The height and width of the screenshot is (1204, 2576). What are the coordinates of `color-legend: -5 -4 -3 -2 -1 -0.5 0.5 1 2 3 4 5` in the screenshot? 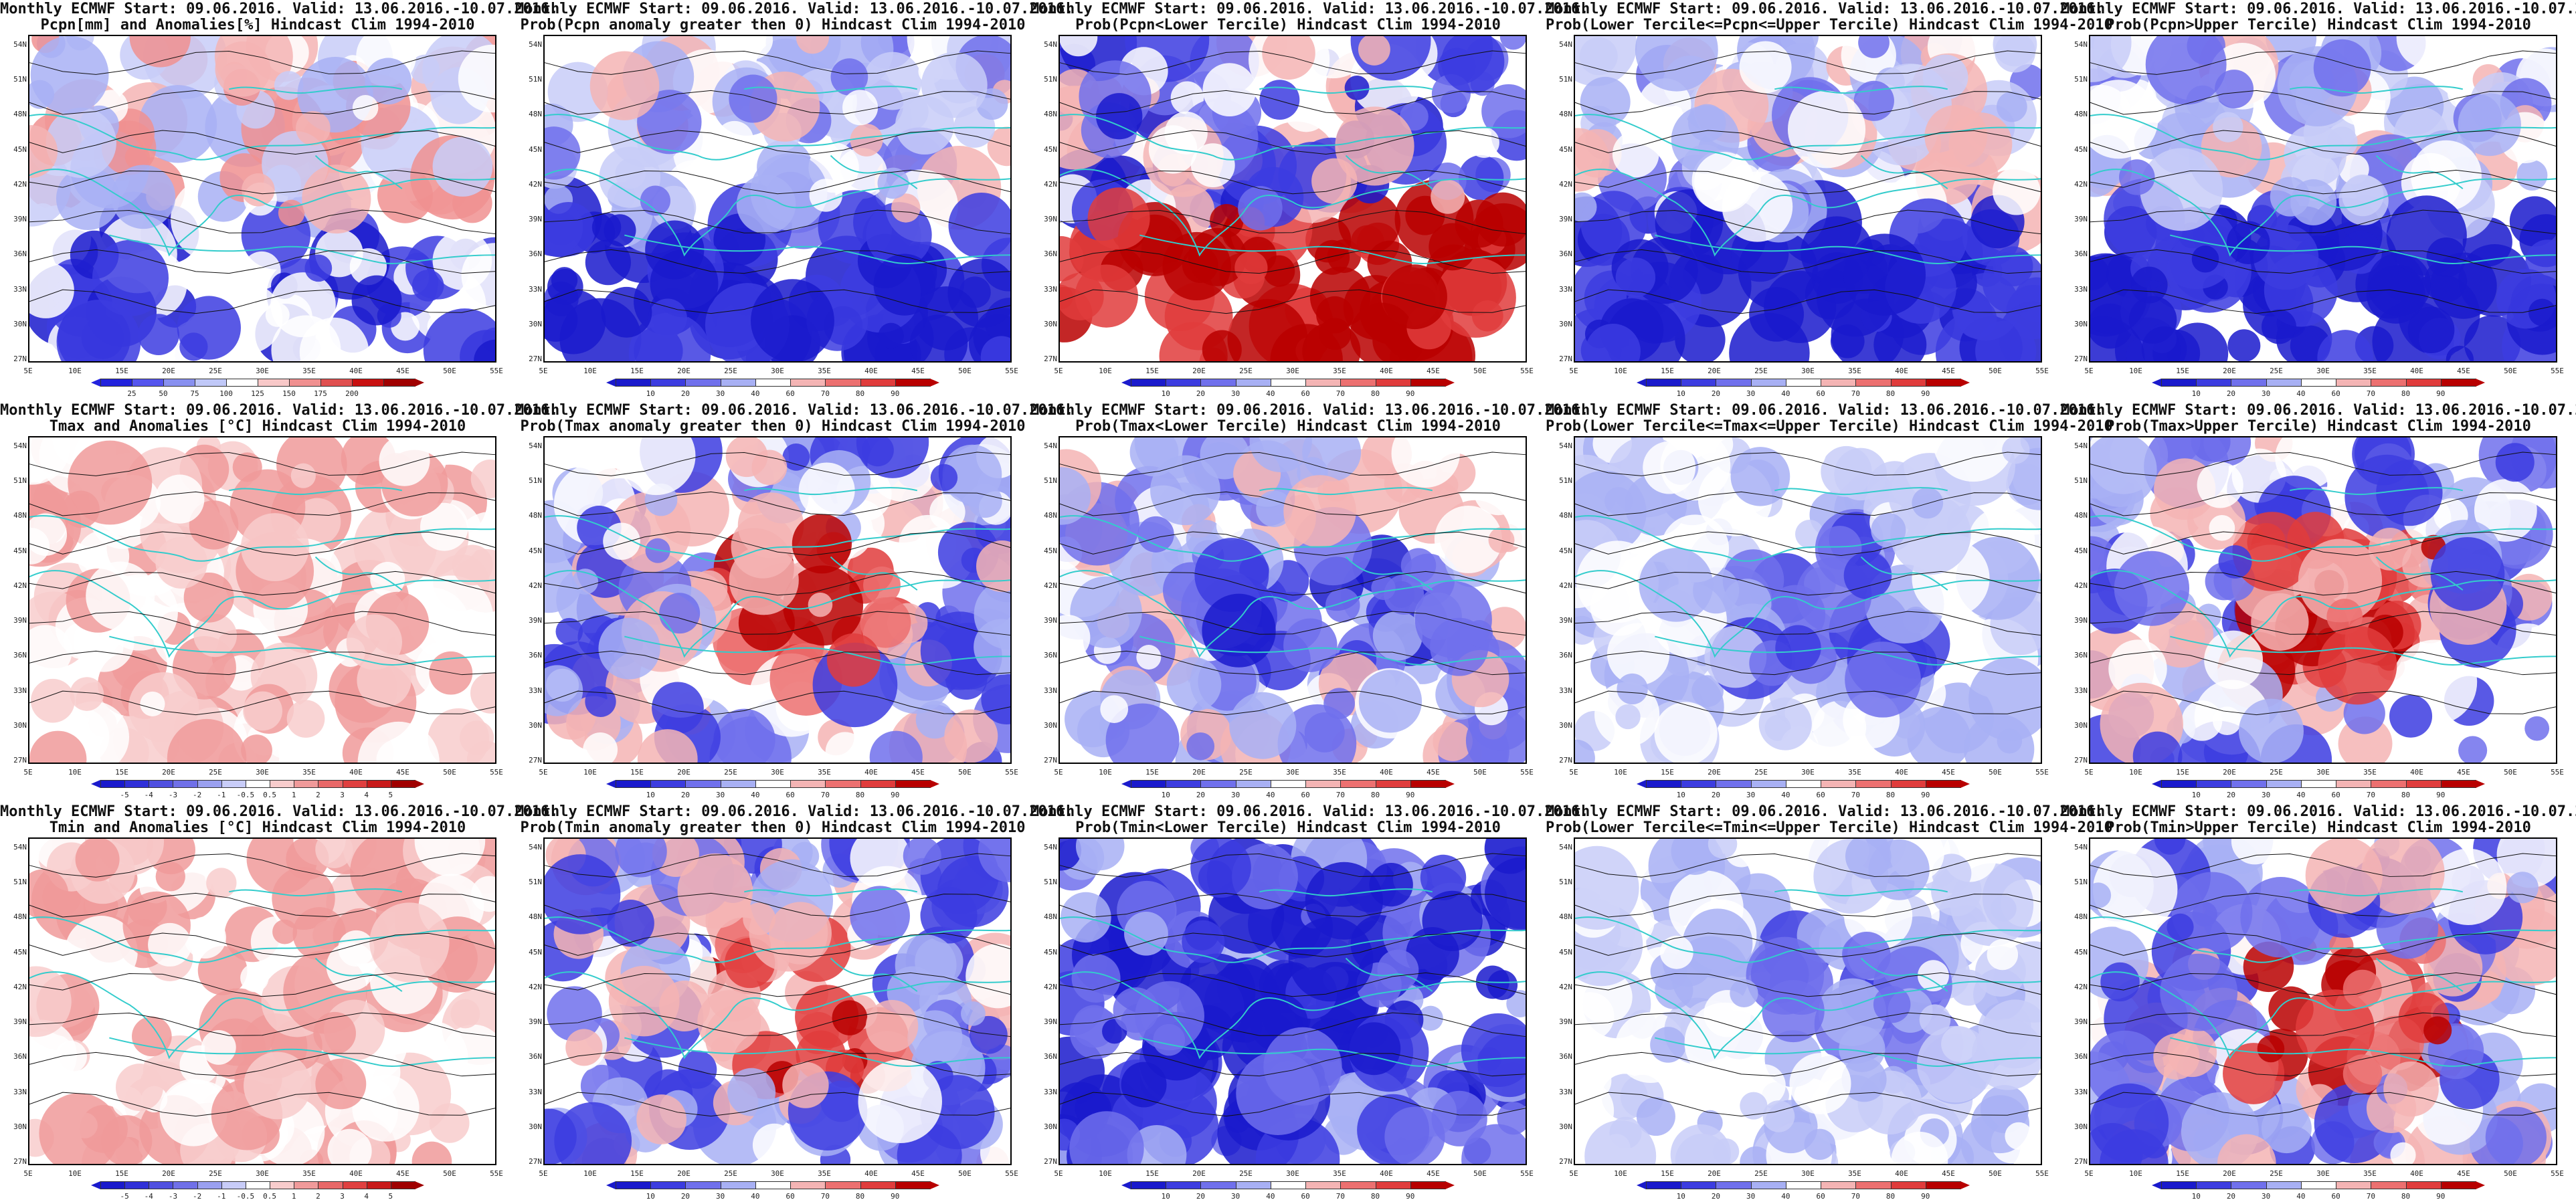 It's located at (257, 789).